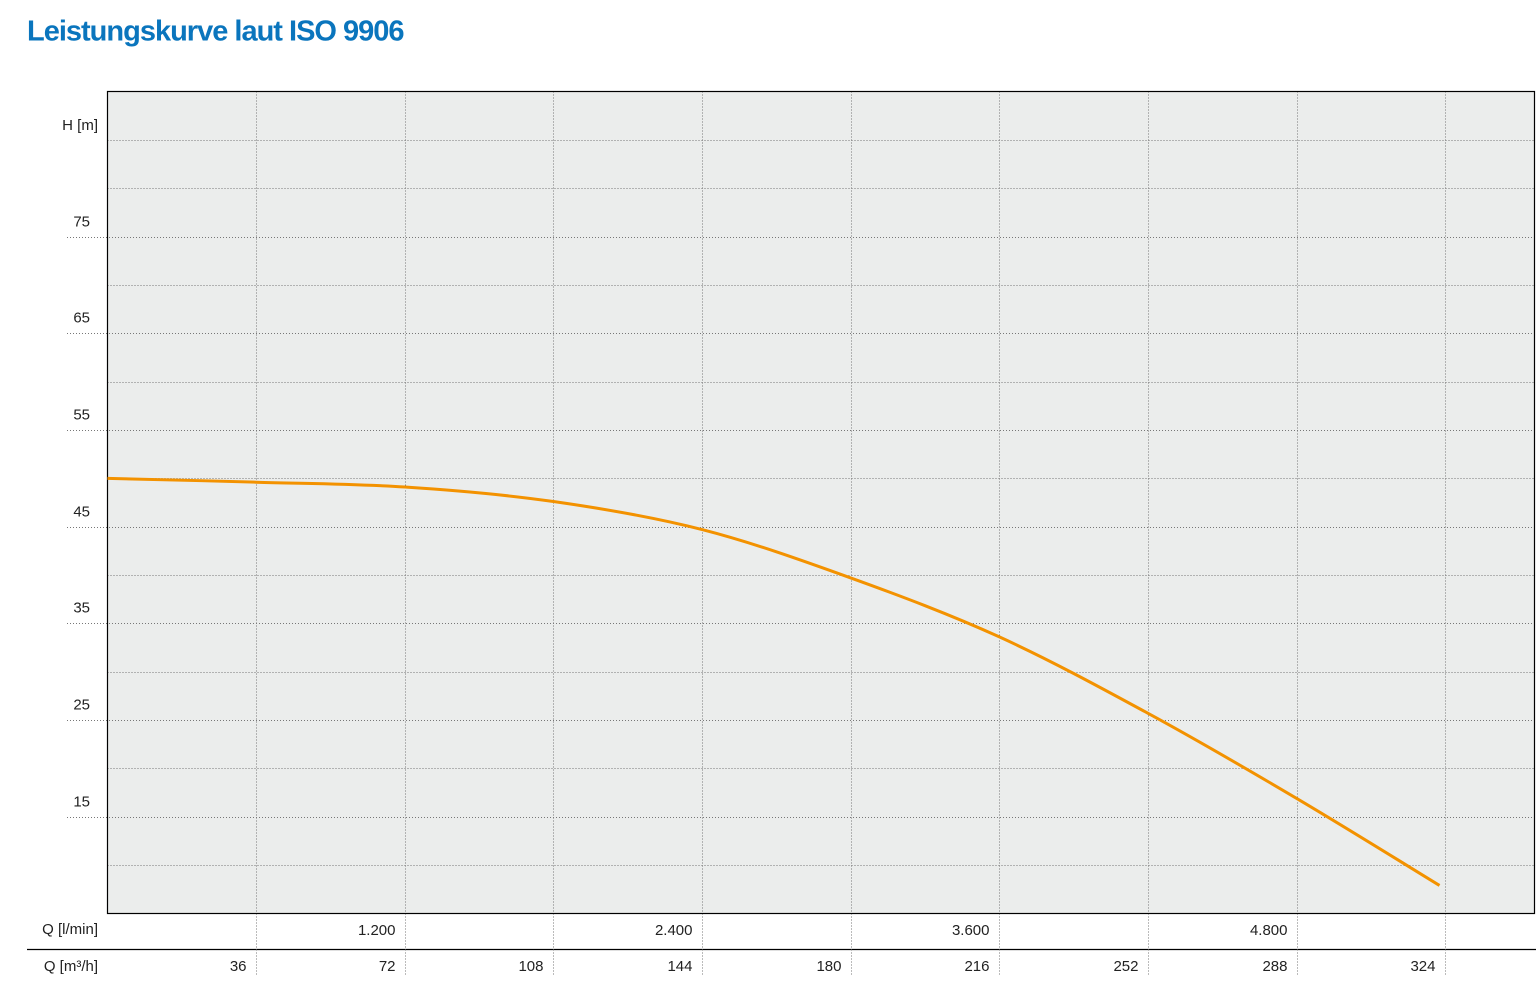 The width and height of the screenshot is (1536, 1004). I want to click on y-tick-label: 65, so click(81, 317).